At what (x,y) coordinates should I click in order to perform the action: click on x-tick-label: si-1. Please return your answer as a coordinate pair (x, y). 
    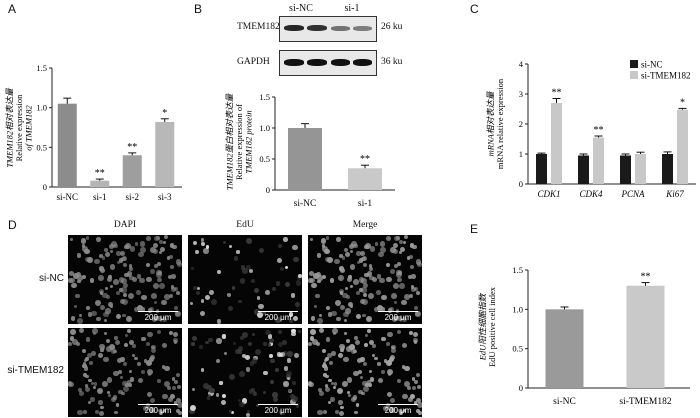
    Looking at the image, I should click on (100, 197).